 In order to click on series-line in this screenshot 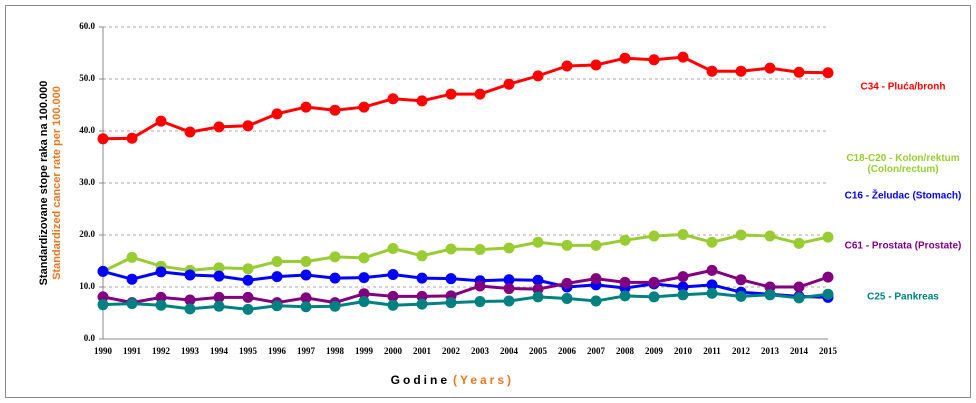, I will do `click(465, 252)`.